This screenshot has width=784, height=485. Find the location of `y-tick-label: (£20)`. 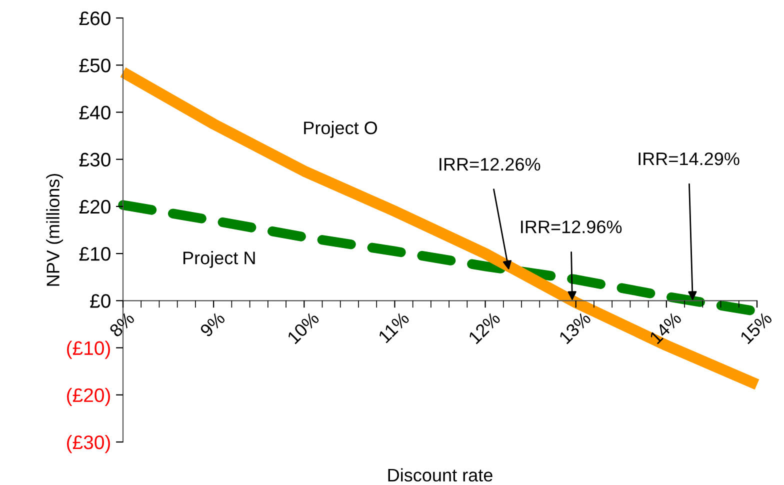

y-tick-label: (£20) is located at coordinates (88, 397).